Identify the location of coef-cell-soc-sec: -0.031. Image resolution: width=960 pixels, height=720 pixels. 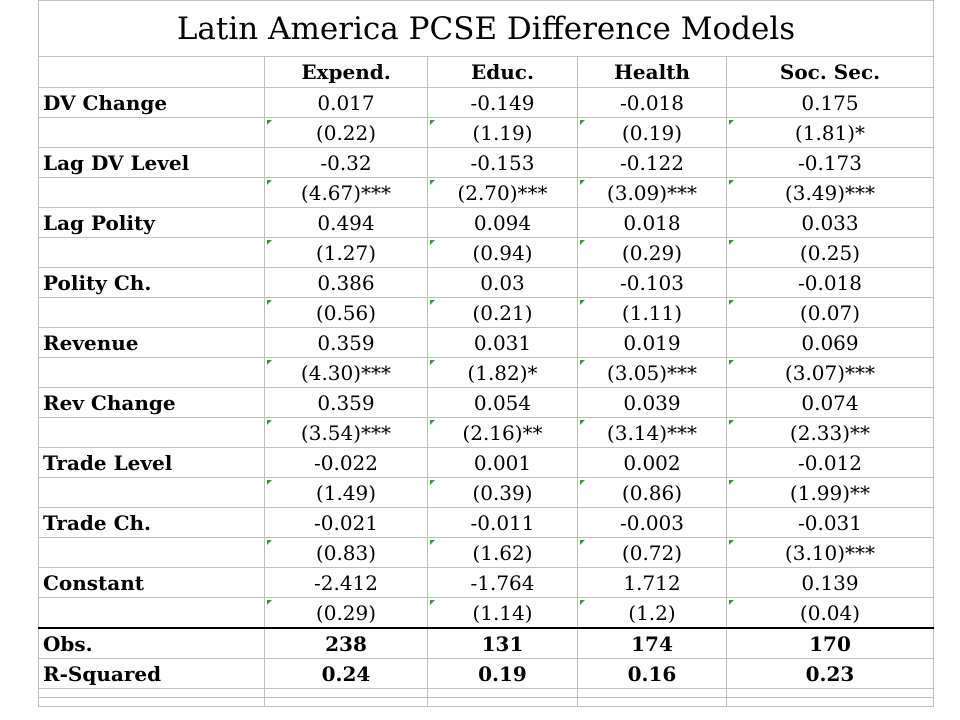
(830, 522).